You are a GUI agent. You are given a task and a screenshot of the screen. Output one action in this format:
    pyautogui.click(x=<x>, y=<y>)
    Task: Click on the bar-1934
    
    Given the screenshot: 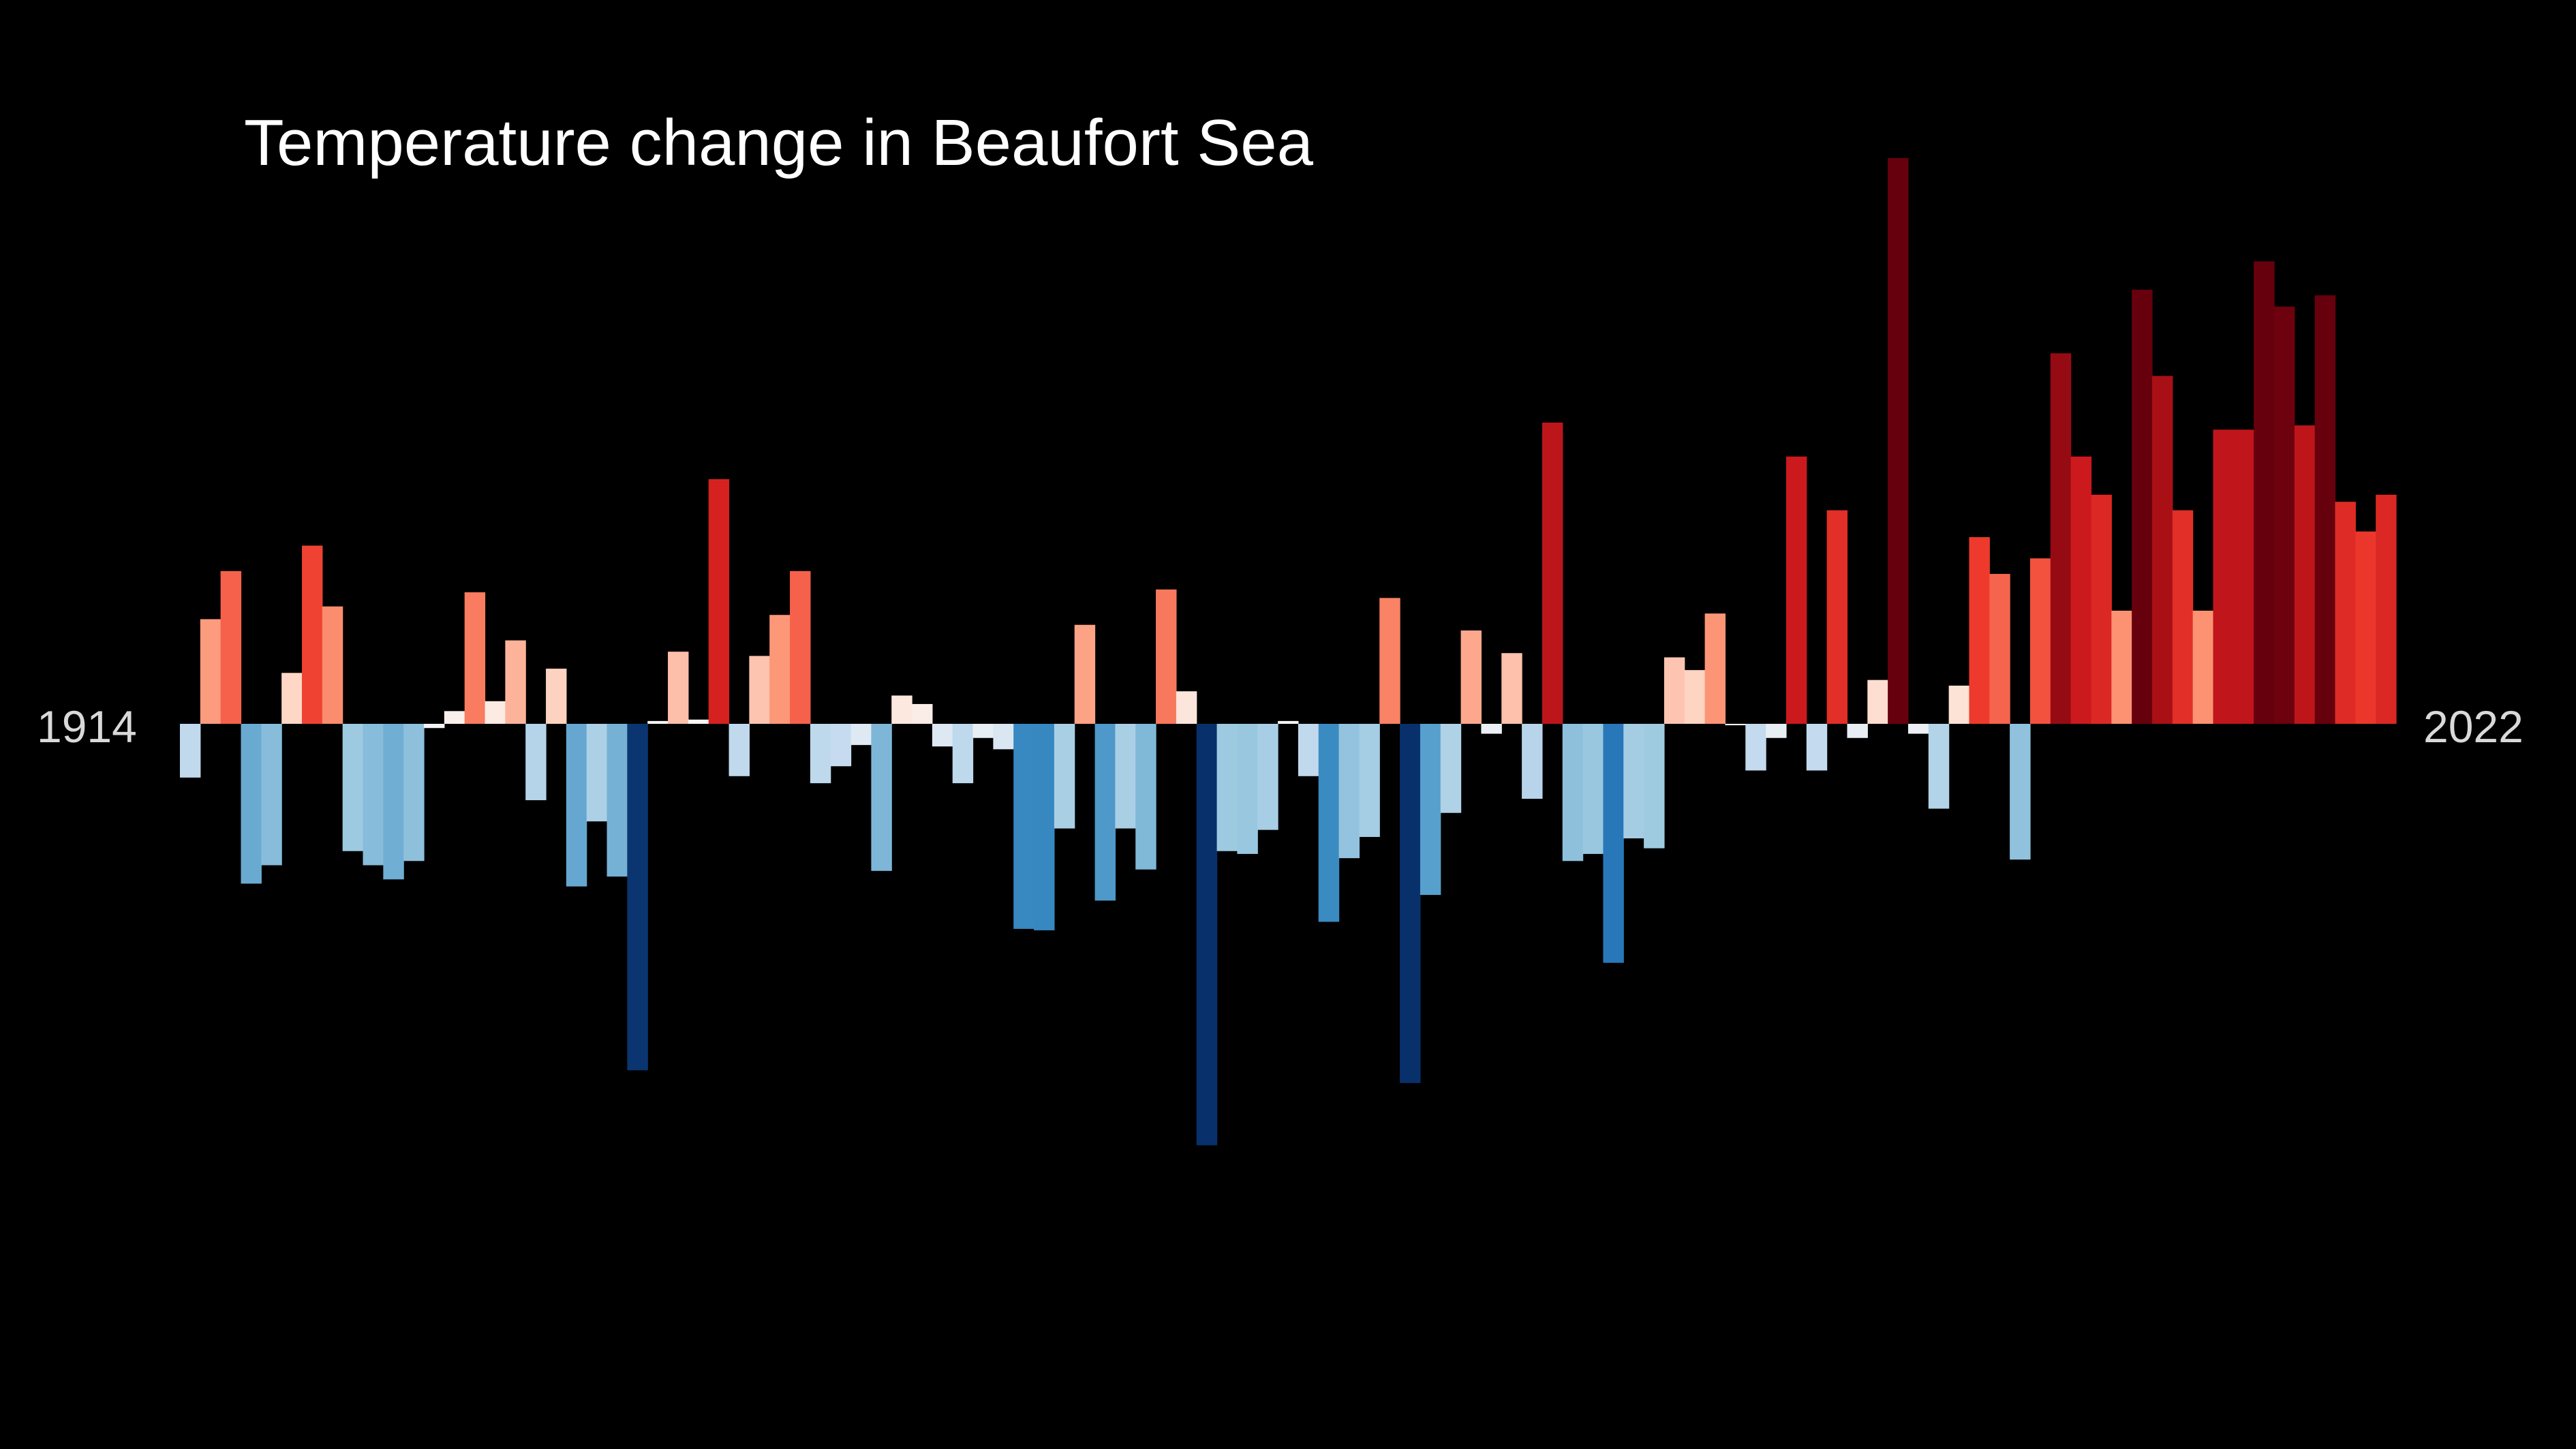 What is the action you would take?
    pyautogui.click(x=597, y=773)
    